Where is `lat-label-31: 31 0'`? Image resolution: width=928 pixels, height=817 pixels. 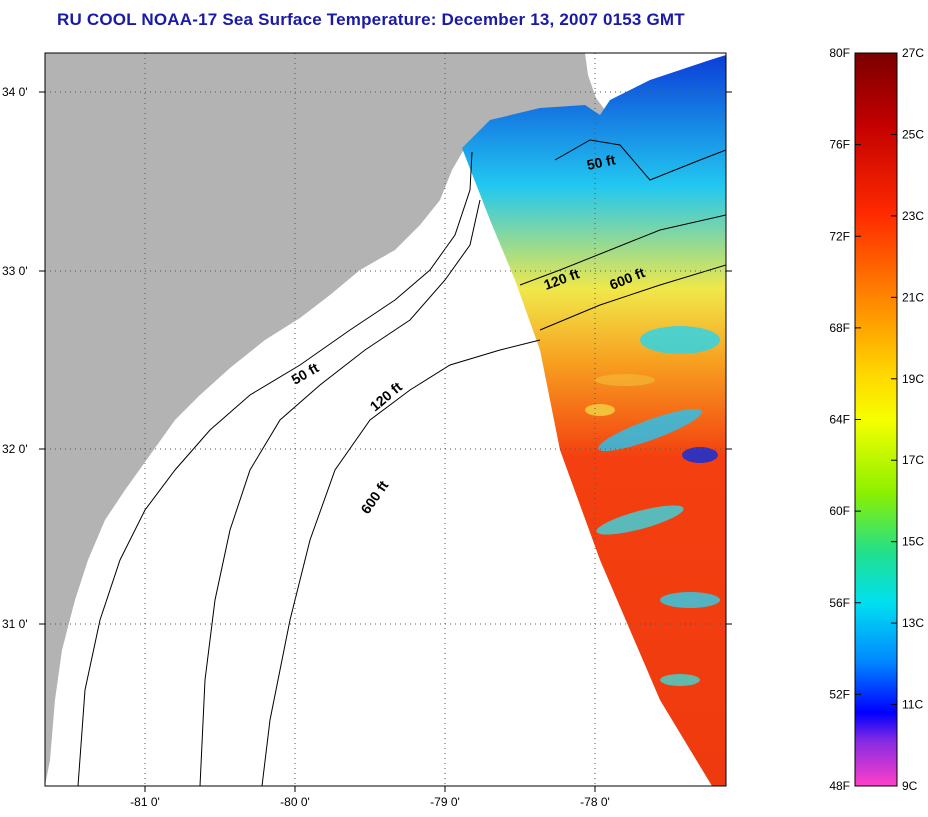
lat-label-31: 31 0' is located at coordinates (15, 624).